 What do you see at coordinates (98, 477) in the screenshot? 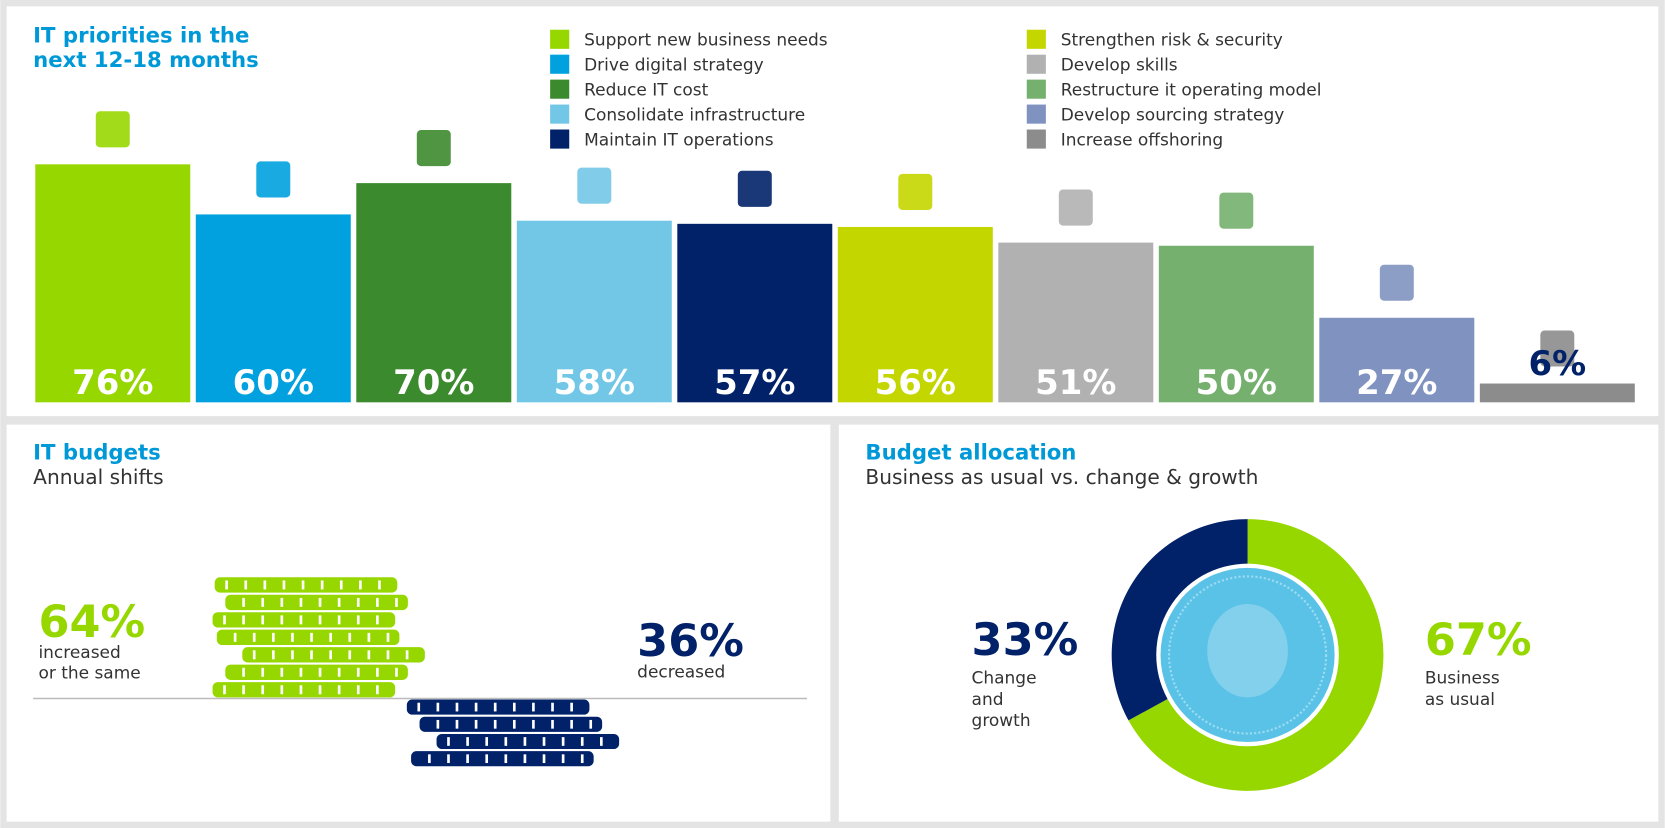
I see `chart-subtitle: Annual shifts` at bounding box center [98, 477].